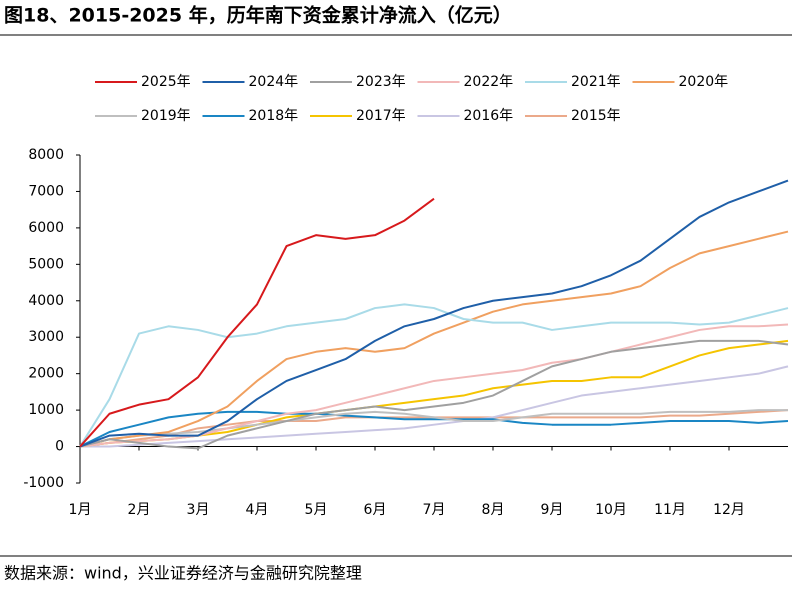 This screenshot has height=592, width=792. What do you see at coordinates (489, 82) in the screenshot?
I see `legend-label: 2022年` at bounding box center [489, 82].